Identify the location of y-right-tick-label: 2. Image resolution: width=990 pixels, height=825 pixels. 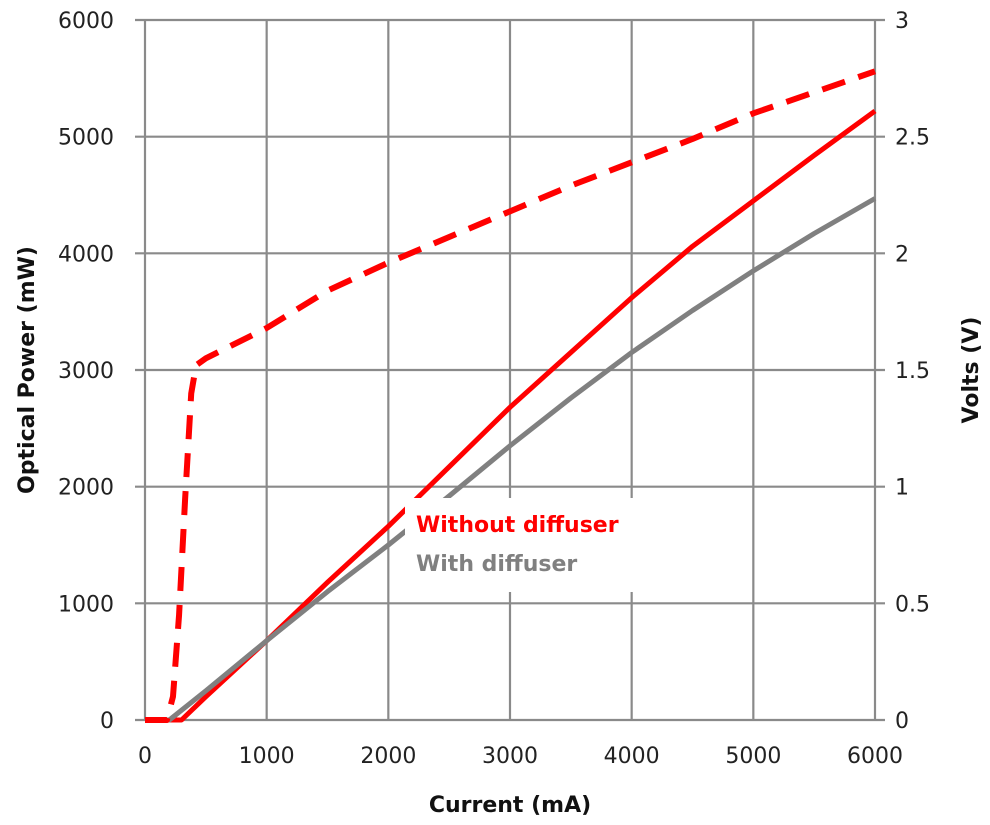
(902, 254).